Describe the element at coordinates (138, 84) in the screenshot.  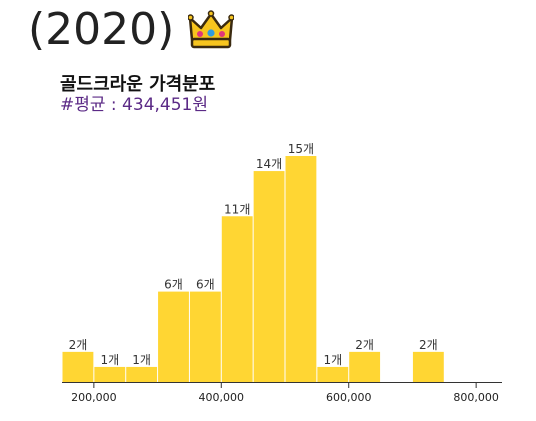
I see `chart-title: 골드크라운 가격분포` at that location.